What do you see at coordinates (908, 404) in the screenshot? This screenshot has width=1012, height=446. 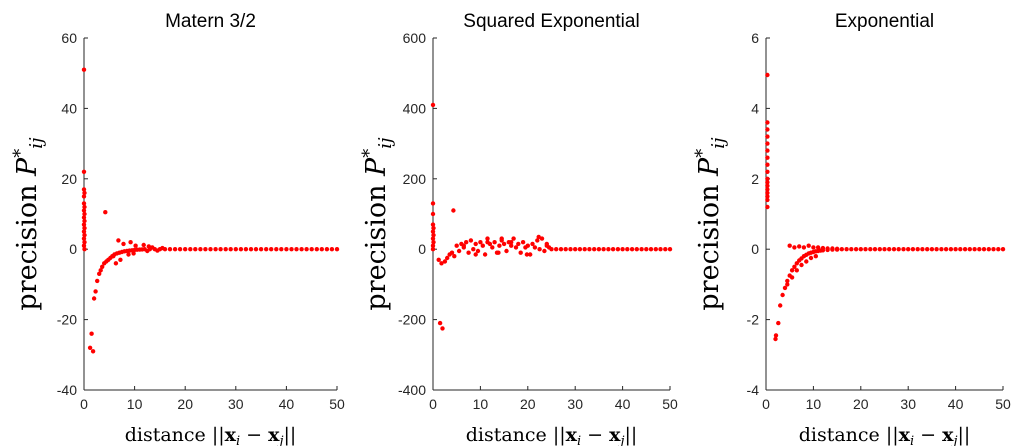 I see `x-tick-label: 30` at bounding box center [908, 404].